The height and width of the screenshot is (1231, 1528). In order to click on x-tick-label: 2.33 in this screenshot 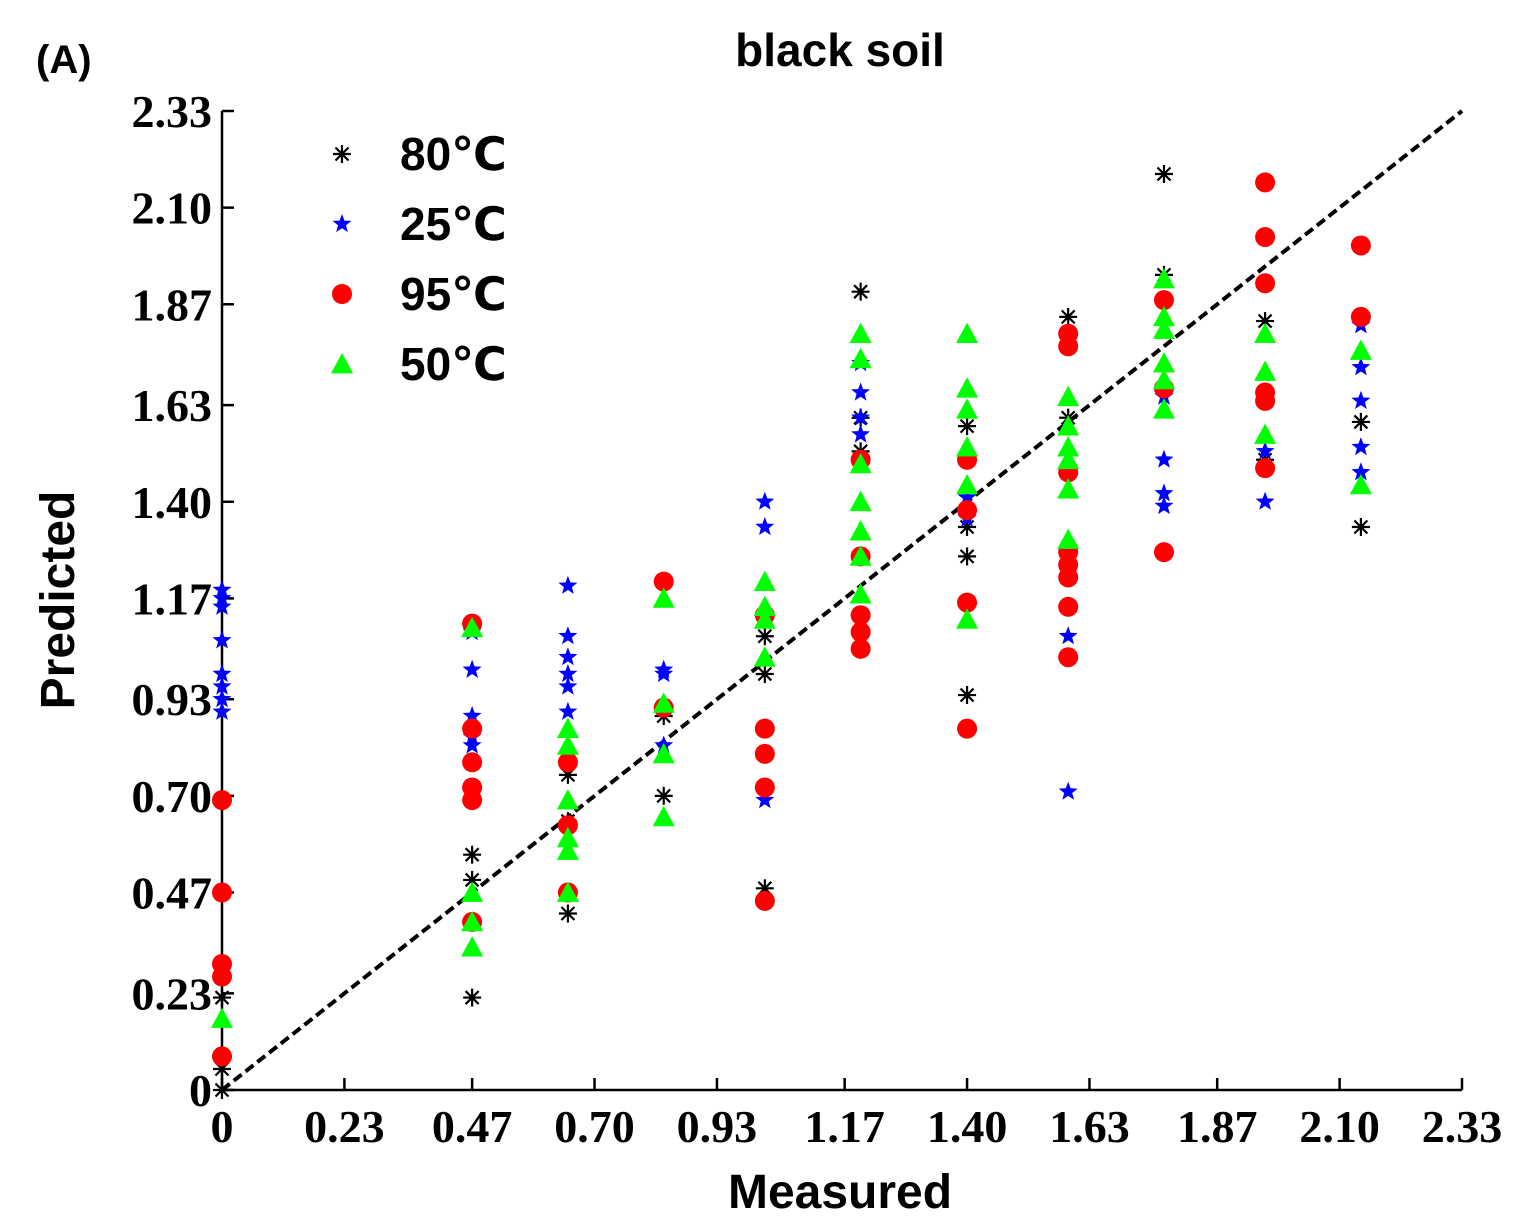, I will do `click(1462, 1126)`.